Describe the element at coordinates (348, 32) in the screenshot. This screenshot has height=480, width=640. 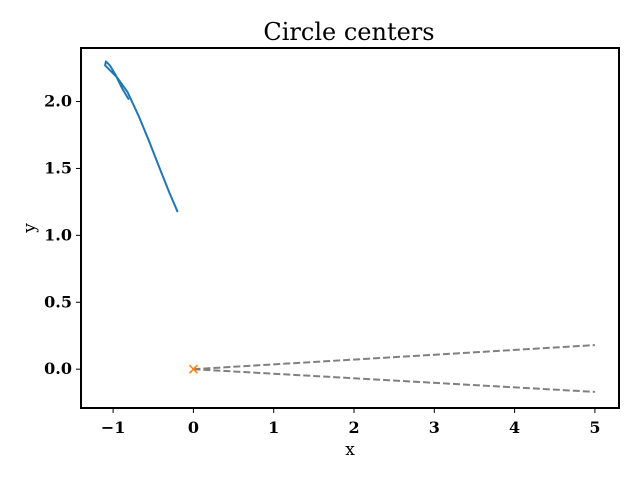
I see `chart-title: Circle centers` at that location.